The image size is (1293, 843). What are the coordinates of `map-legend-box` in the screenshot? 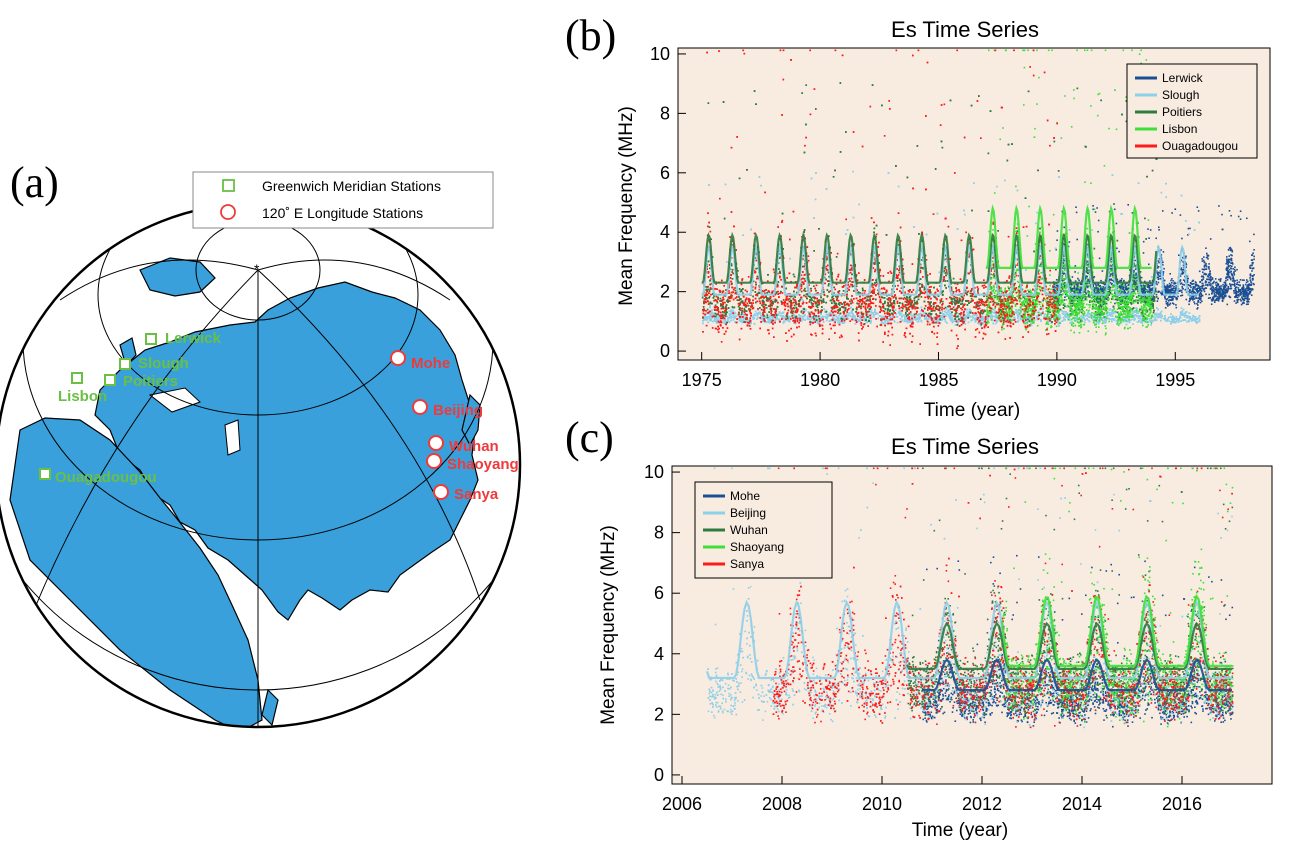 It's located at (343, 200).